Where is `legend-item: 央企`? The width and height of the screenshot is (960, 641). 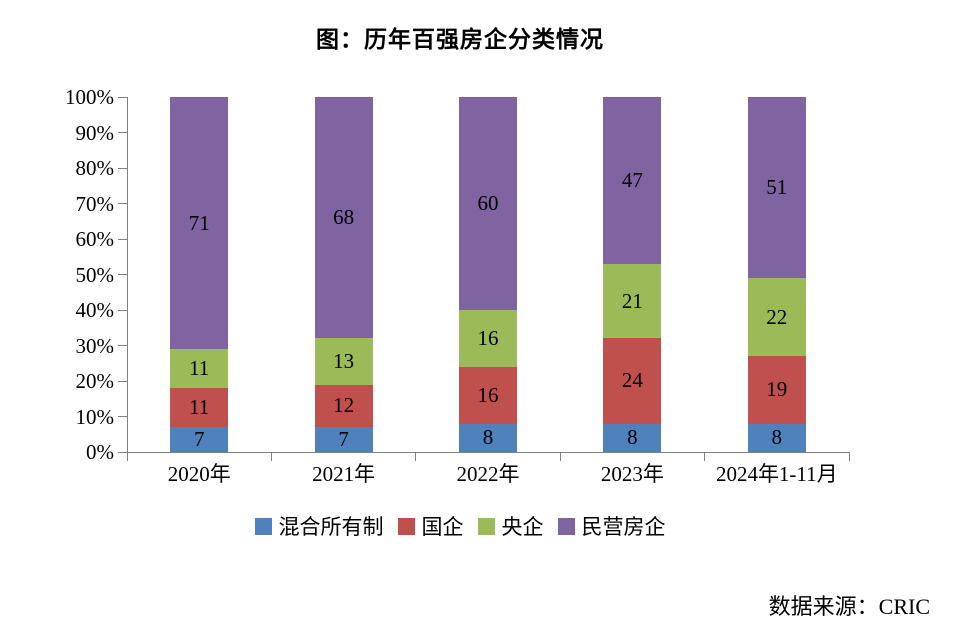 legend-item: 央企 is located at coordinates (510, 526).